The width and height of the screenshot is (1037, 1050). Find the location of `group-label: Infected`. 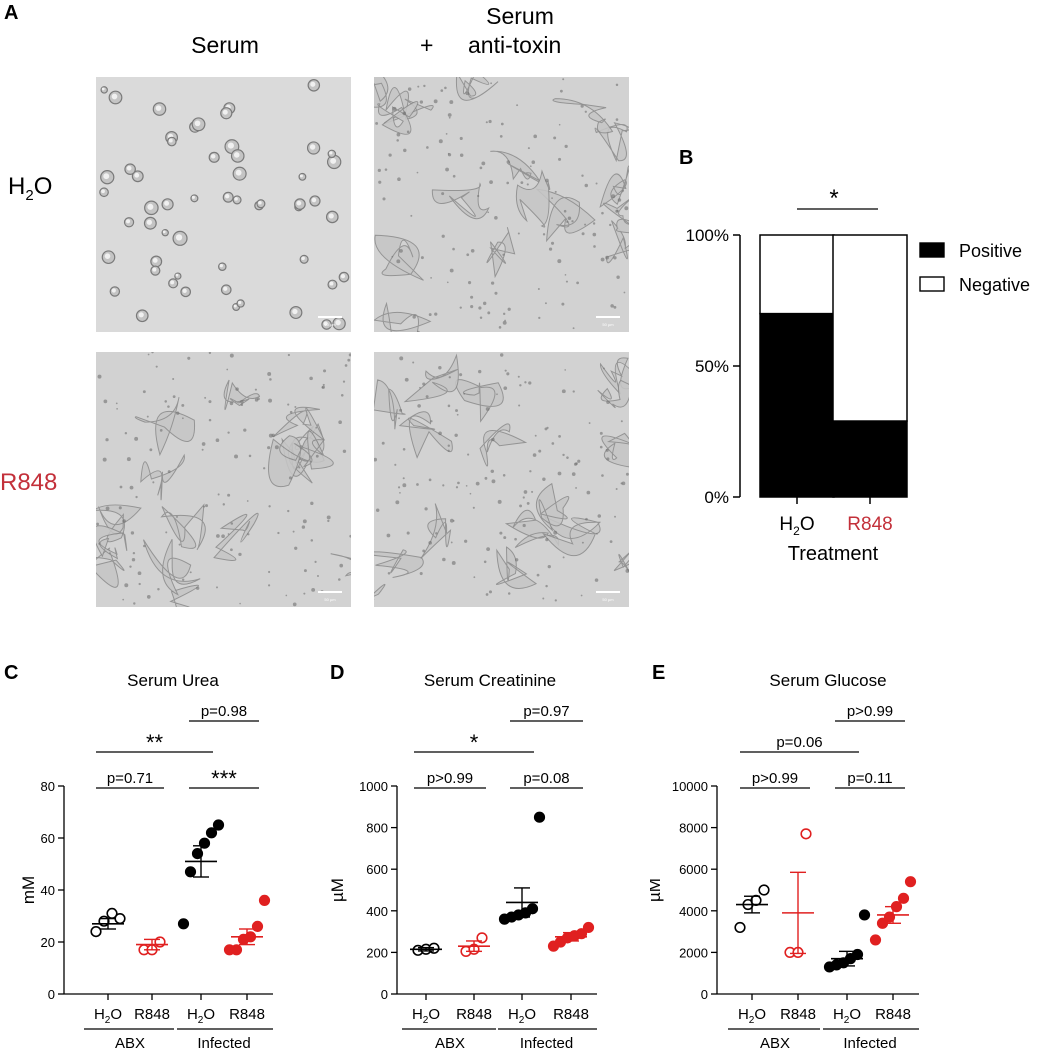

group-label: Infected is located at coordinates (869, 1042).